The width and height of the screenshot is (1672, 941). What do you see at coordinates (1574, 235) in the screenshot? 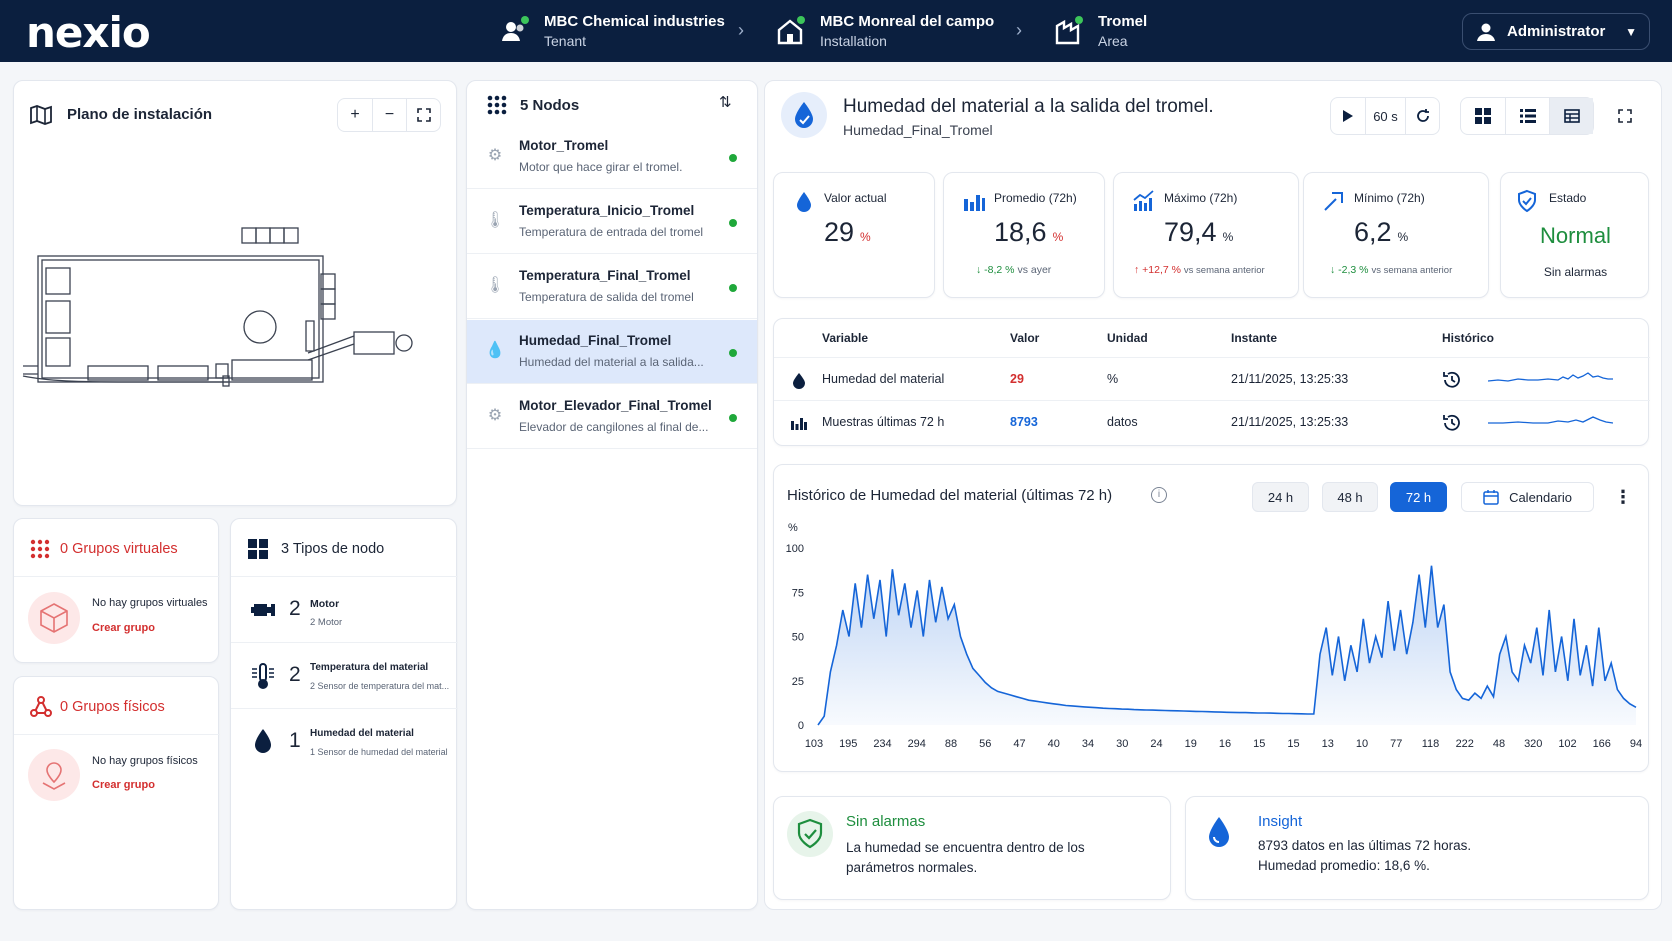
I see `kpi-status: Estado Normal Sin alarmas` at bounding box center [1574, 235].